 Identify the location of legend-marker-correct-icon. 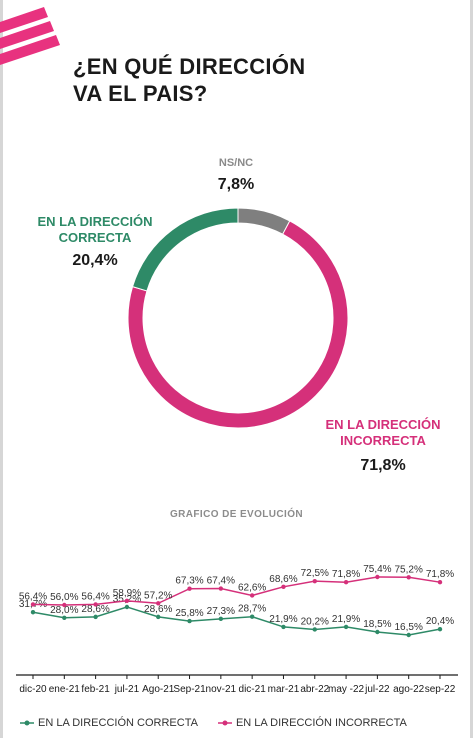
(27, 723).